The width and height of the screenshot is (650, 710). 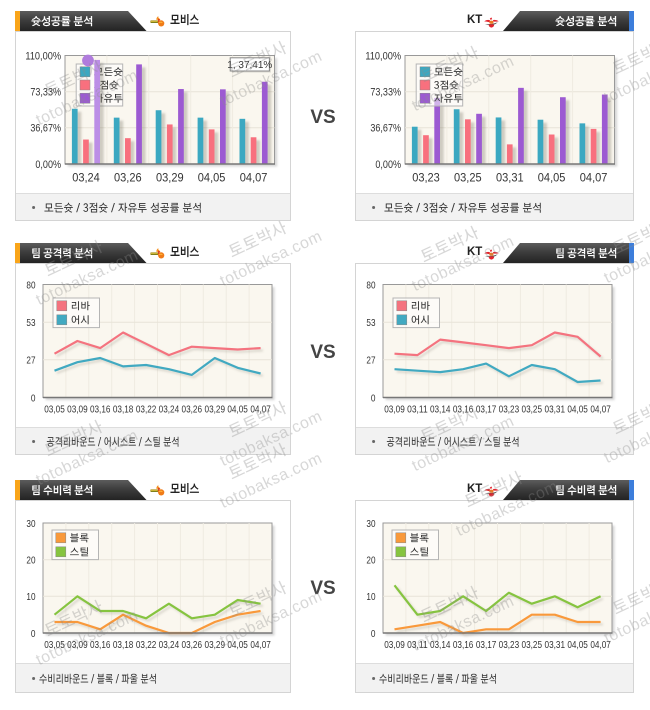 What do you see at coordinates (249, 65) in the screenshot?
I see `svg-text: 1, 37,41%` at bounding box center [249, 65].